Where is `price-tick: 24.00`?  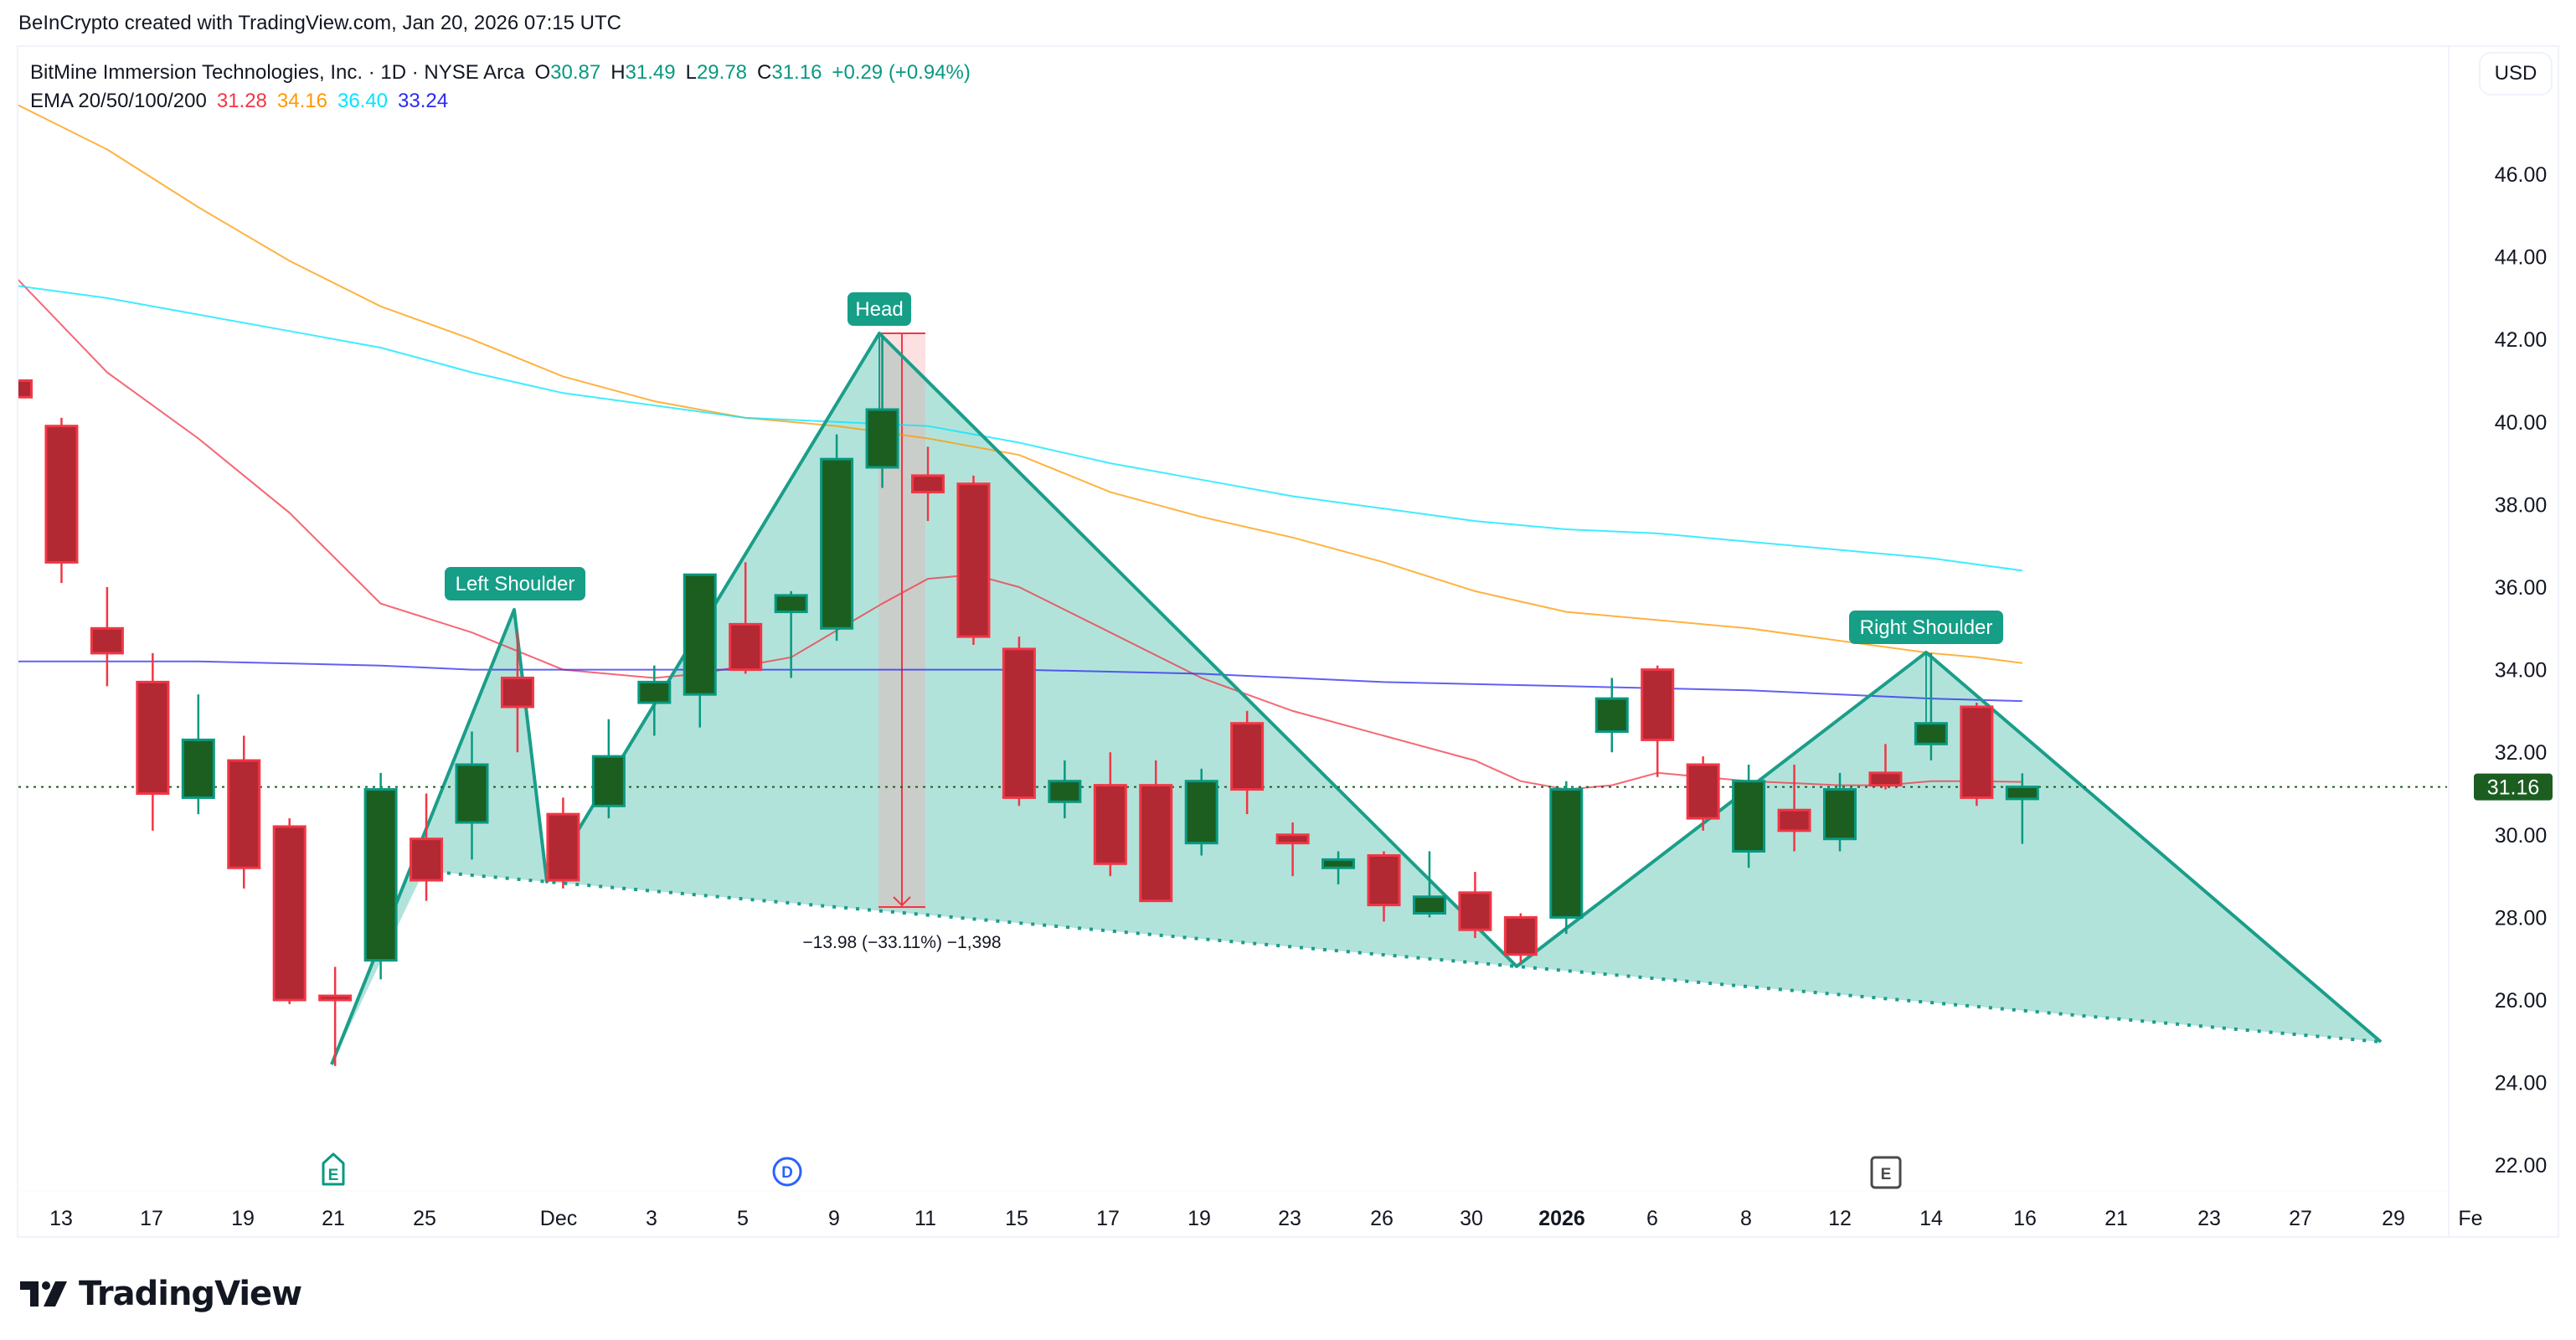
price-tick: 24.00 is located at coordinates (2521, 1083).